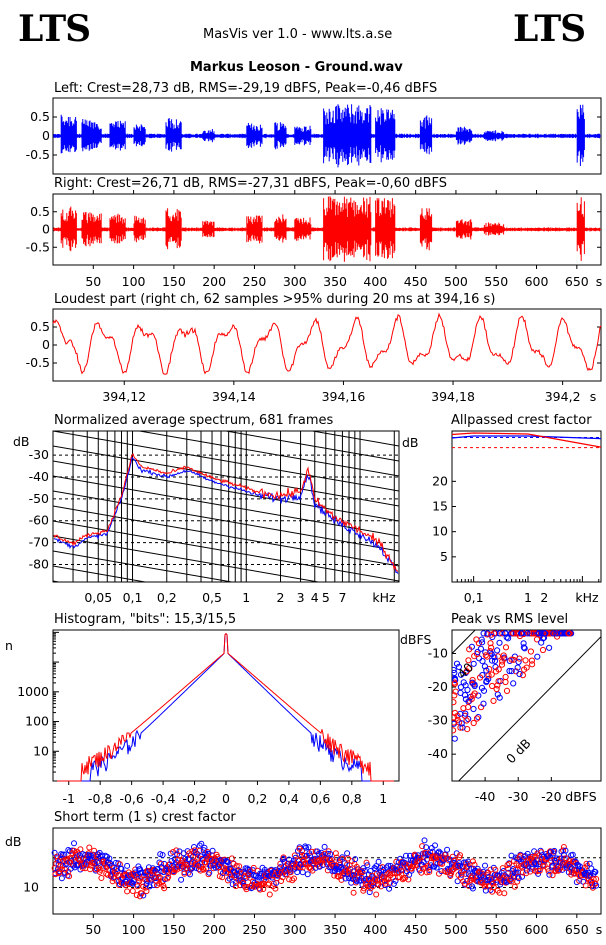 The height and width of the screenshot is (945, 606). What do you see at coordinates (100, 798) in the screenshot?
I see `histogram-xtick-label: -0,8` at bounding box center [100, 798].